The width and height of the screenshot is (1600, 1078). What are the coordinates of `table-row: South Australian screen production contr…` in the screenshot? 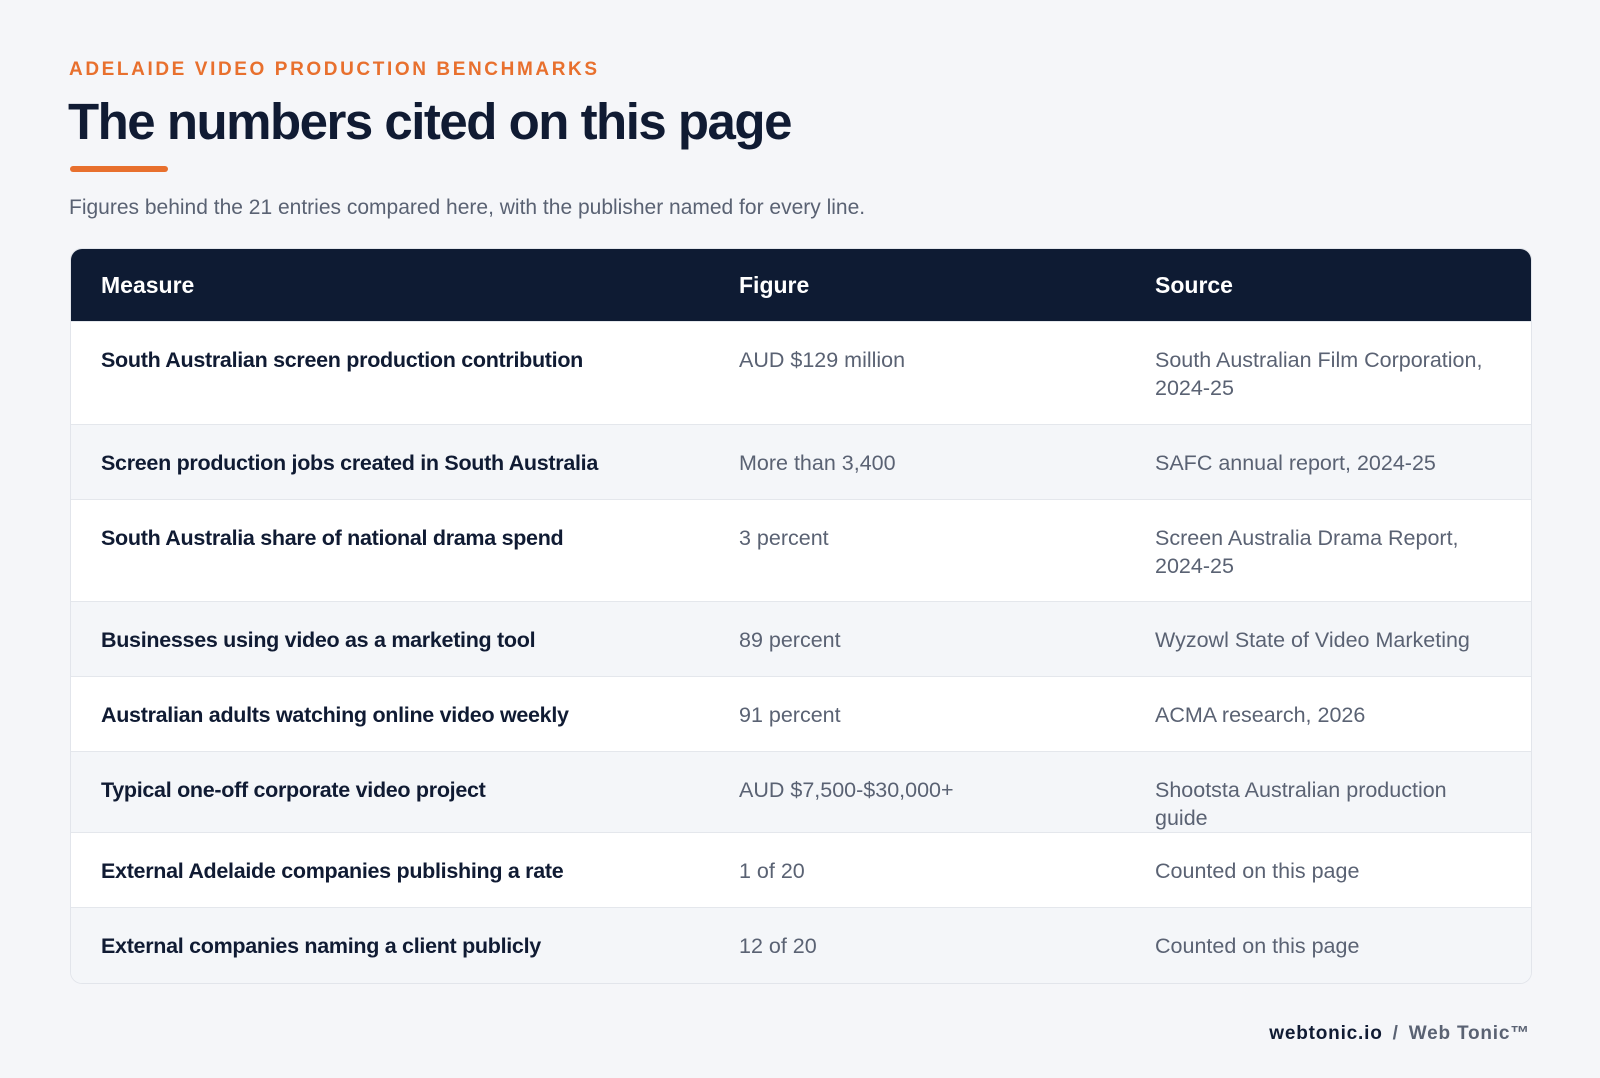 It's located at (801, 373).